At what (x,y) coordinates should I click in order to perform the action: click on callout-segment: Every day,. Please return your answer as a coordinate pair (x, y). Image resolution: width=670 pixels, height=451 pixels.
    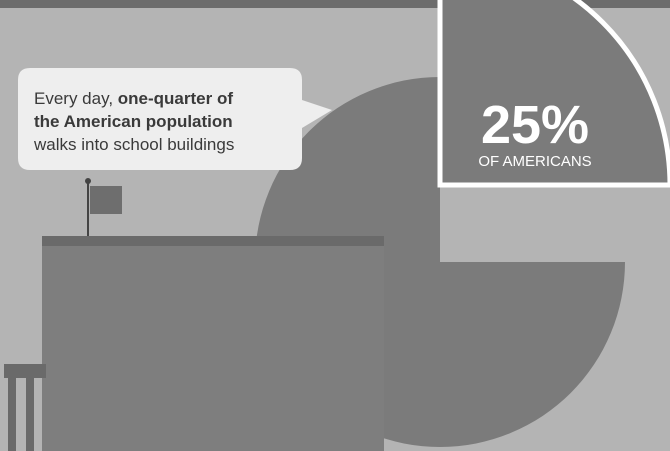
    Looking at the image, I should click on (76, 98).